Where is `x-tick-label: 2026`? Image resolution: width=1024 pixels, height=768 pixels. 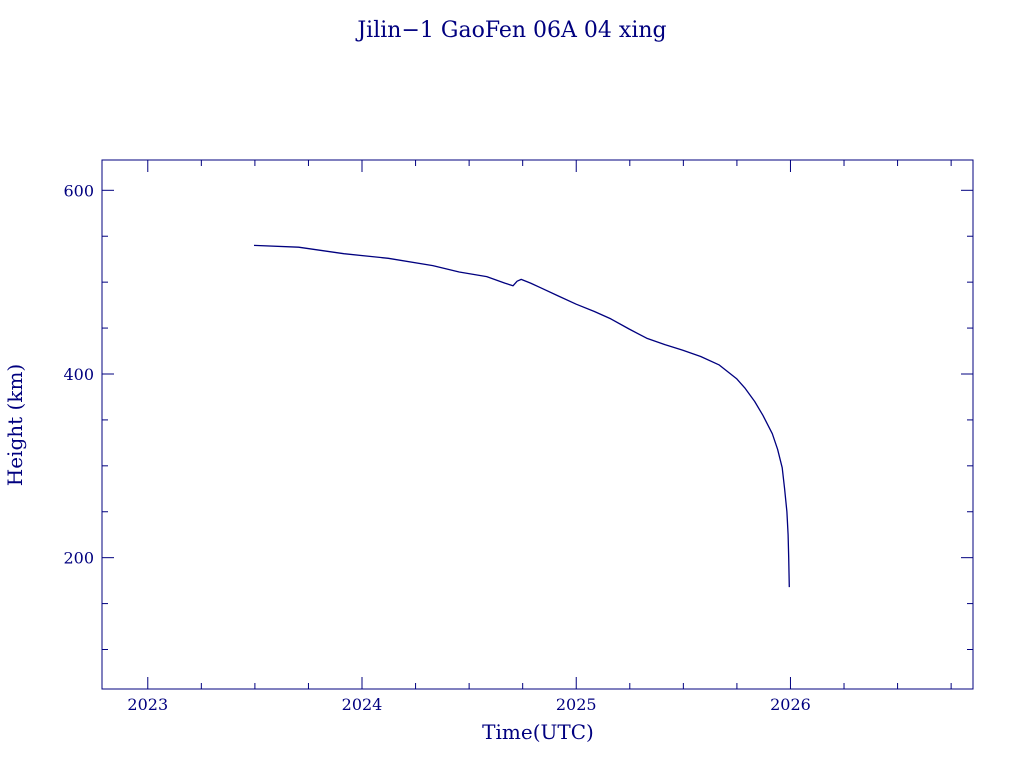
x-tick-label: 2026 is located at coordinates (790, 704).